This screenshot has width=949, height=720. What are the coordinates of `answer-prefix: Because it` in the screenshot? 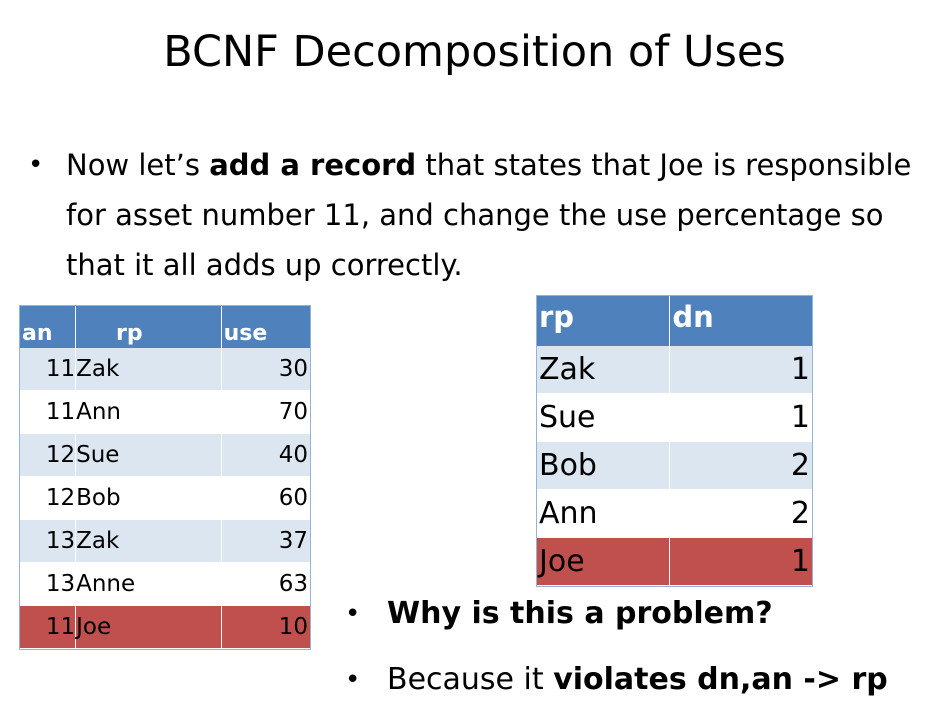 It's located at (470, 679).